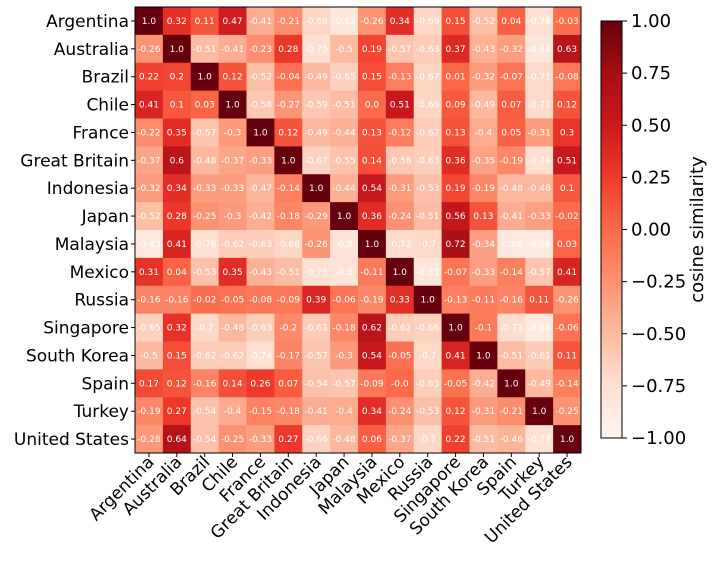  What do you see at coordinates (344, 440) in the screenshot?
I see `heatmap-cell-value: -0.48` at bounding box center [344, 440].